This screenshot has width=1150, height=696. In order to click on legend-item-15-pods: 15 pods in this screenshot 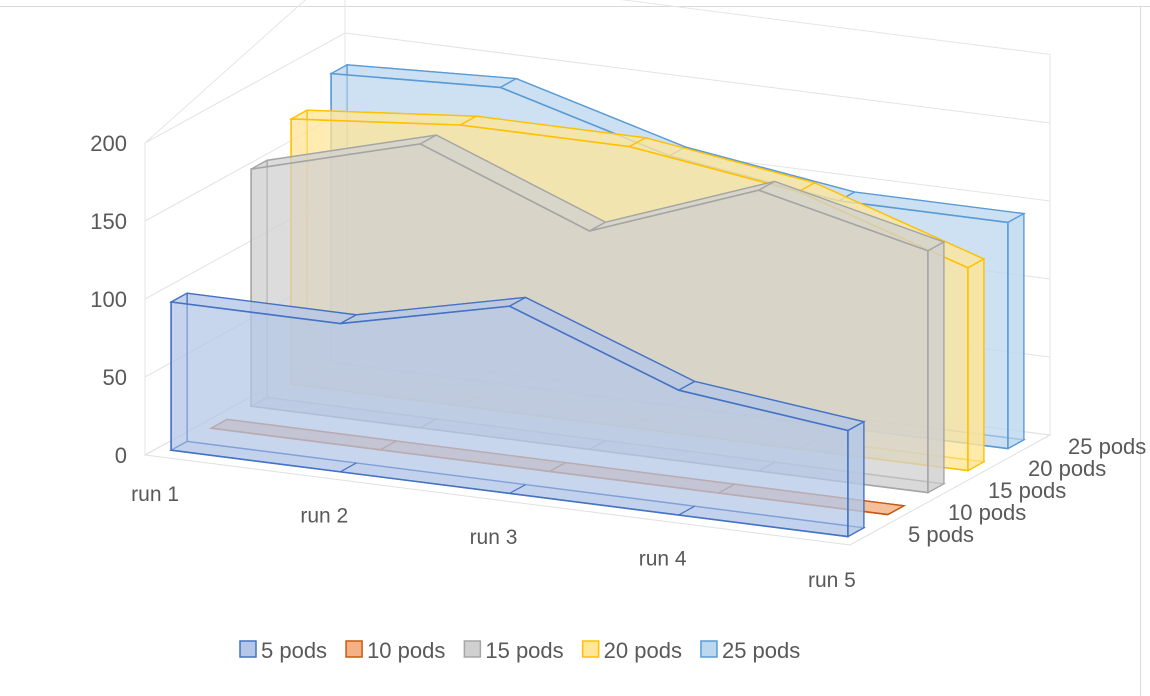, I will do `click(513, 650)`.